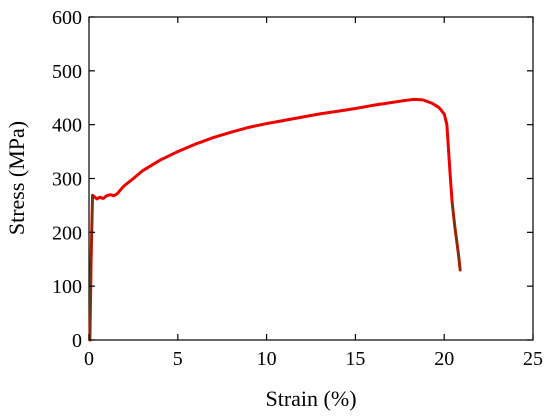 This screenshot has height=416, width=550. What do you see at coordinates (267, 359) in the screenshot?
I see `x-tick-label: 10` at bounding box center [267, 359].